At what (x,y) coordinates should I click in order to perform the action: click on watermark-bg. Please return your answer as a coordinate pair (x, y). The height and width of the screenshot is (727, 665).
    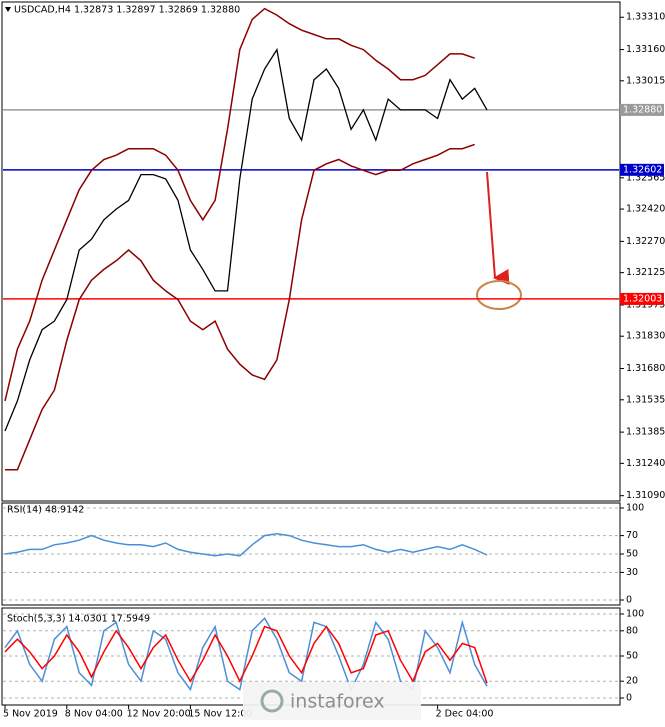
    Looking at the image, I should click on (332, 701).